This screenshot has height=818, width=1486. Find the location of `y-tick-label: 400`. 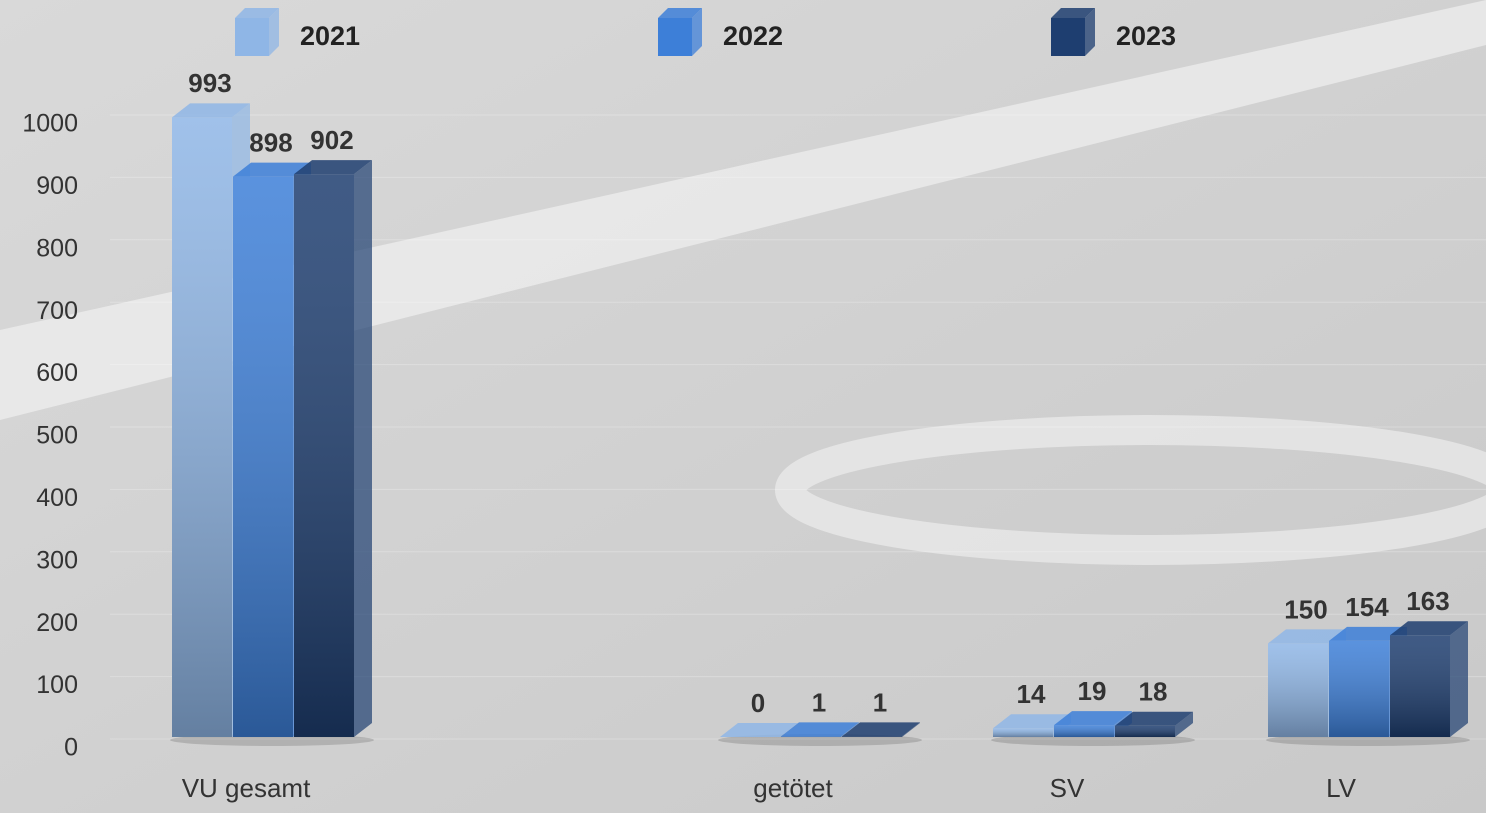

y-tick-label: 400 is located at coordinates (57, 498).